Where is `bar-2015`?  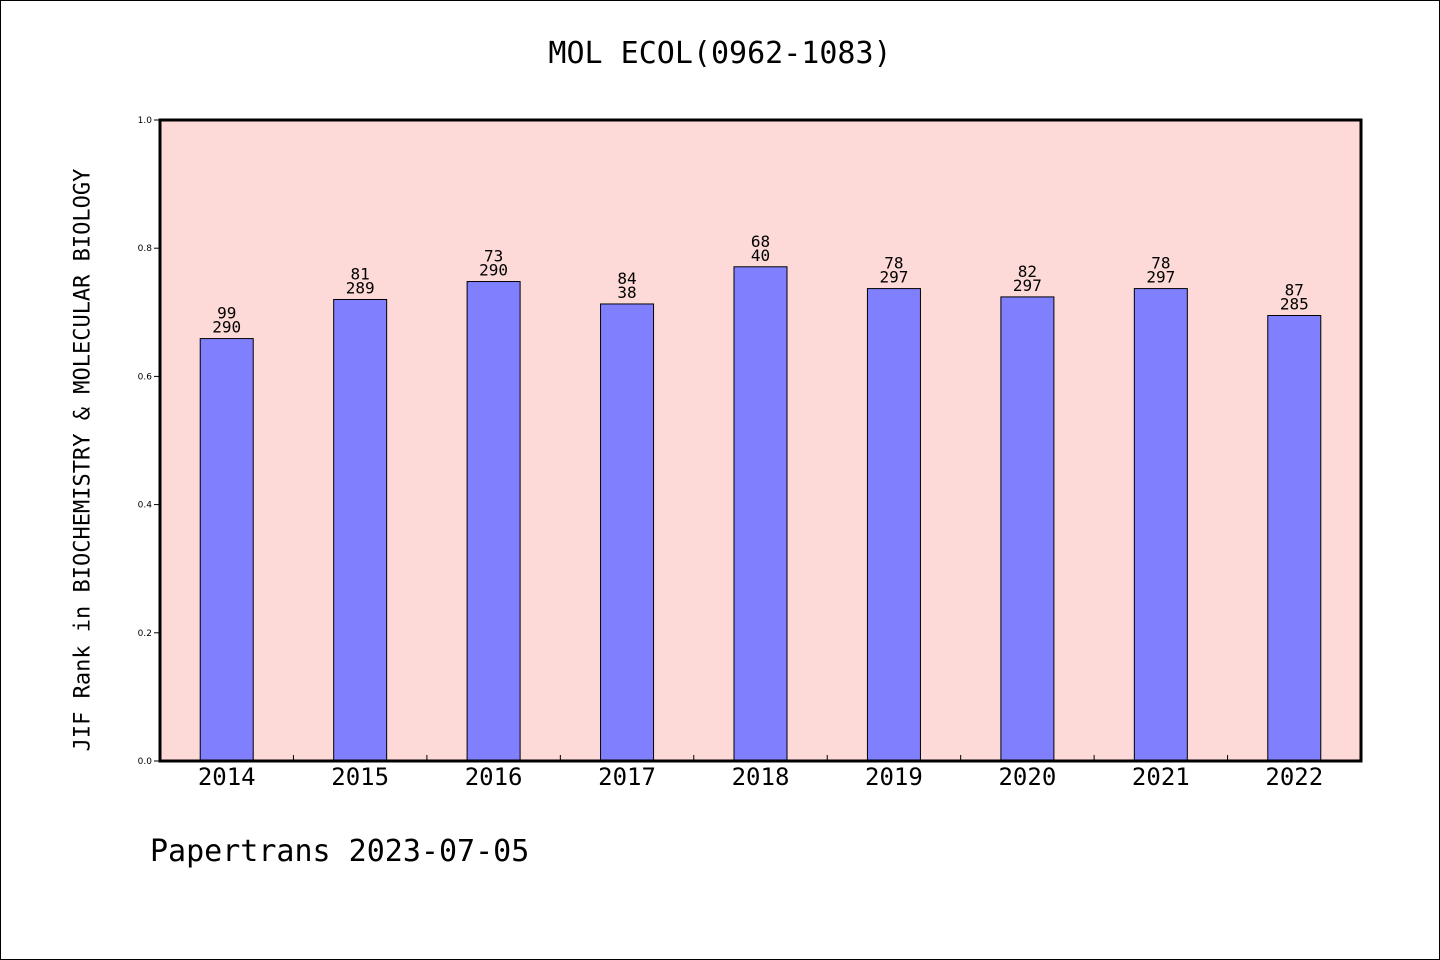 bar-2015 is located at coordinates (360, 530).